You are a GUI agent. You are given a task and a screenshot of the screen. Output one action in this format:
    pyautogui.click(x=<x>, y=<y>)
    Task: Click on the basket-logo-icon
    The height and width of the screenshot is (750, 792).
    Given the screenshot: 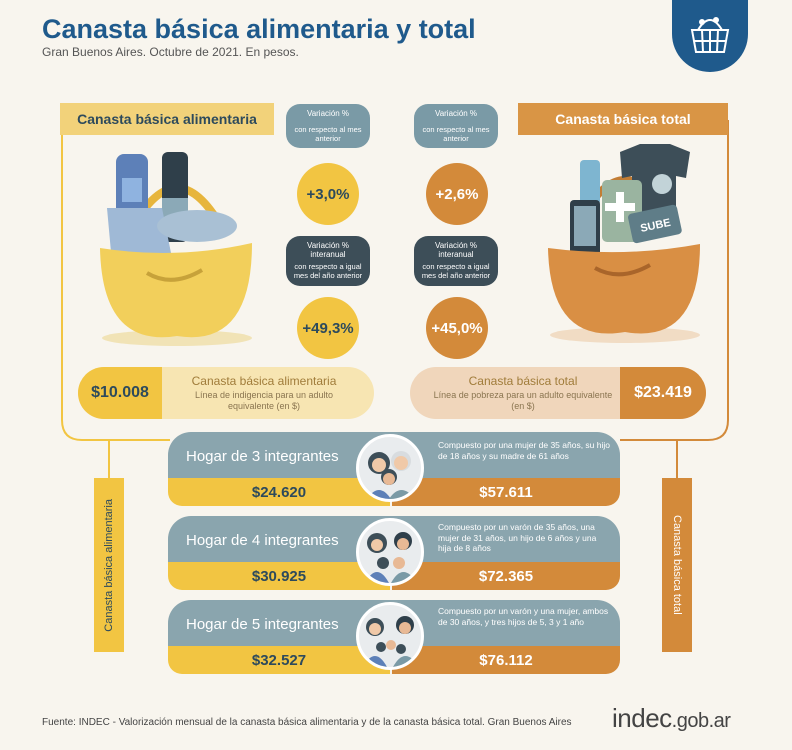 What is the action you would take?
    pyautogui.click(x=710, y=35)
    